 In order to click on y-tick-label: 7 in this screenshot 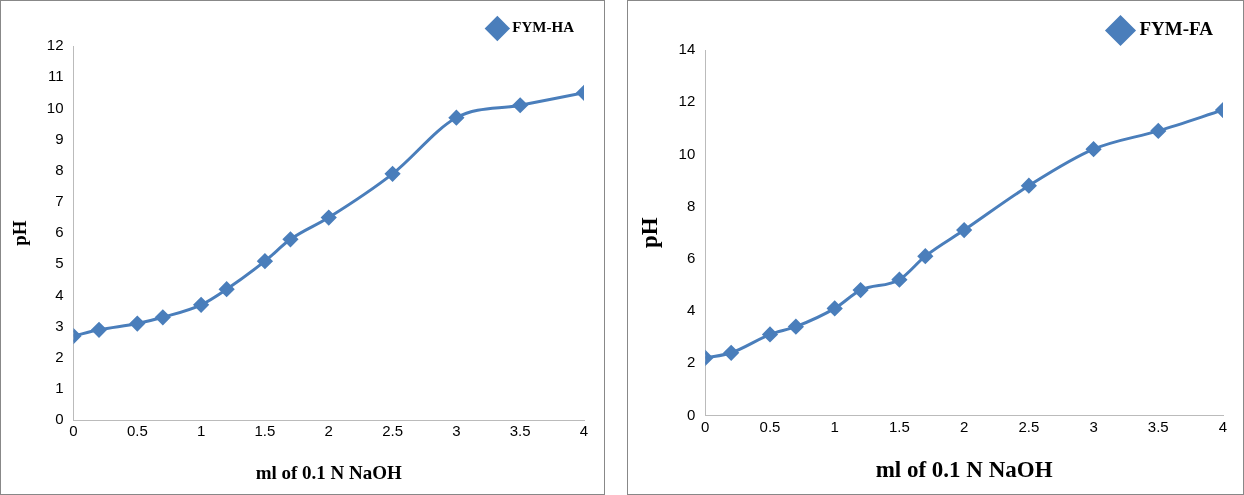, I will do `click(59, 201)`.